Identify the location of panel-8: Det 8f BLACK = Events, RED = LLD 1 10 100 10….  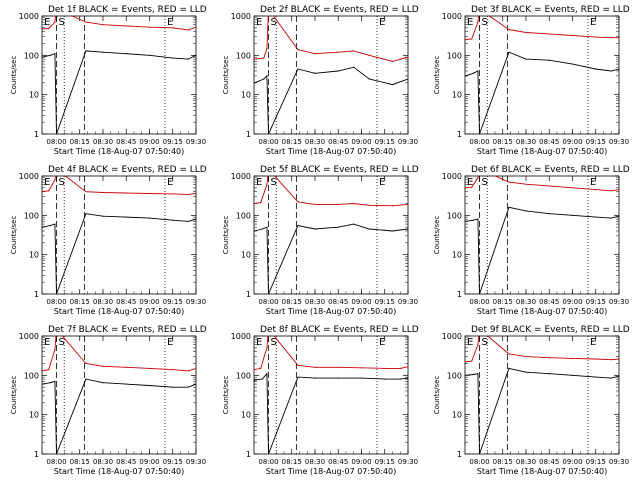
(320, 400).